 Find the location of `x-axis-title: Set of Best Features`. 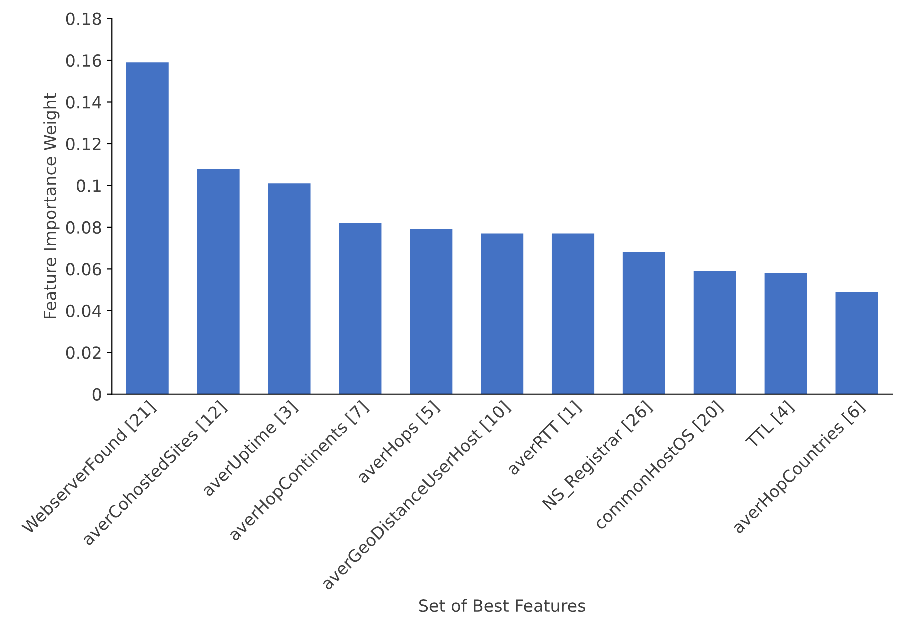

x-axis-title: Set of Best Features is located at coordinates (502, 605).